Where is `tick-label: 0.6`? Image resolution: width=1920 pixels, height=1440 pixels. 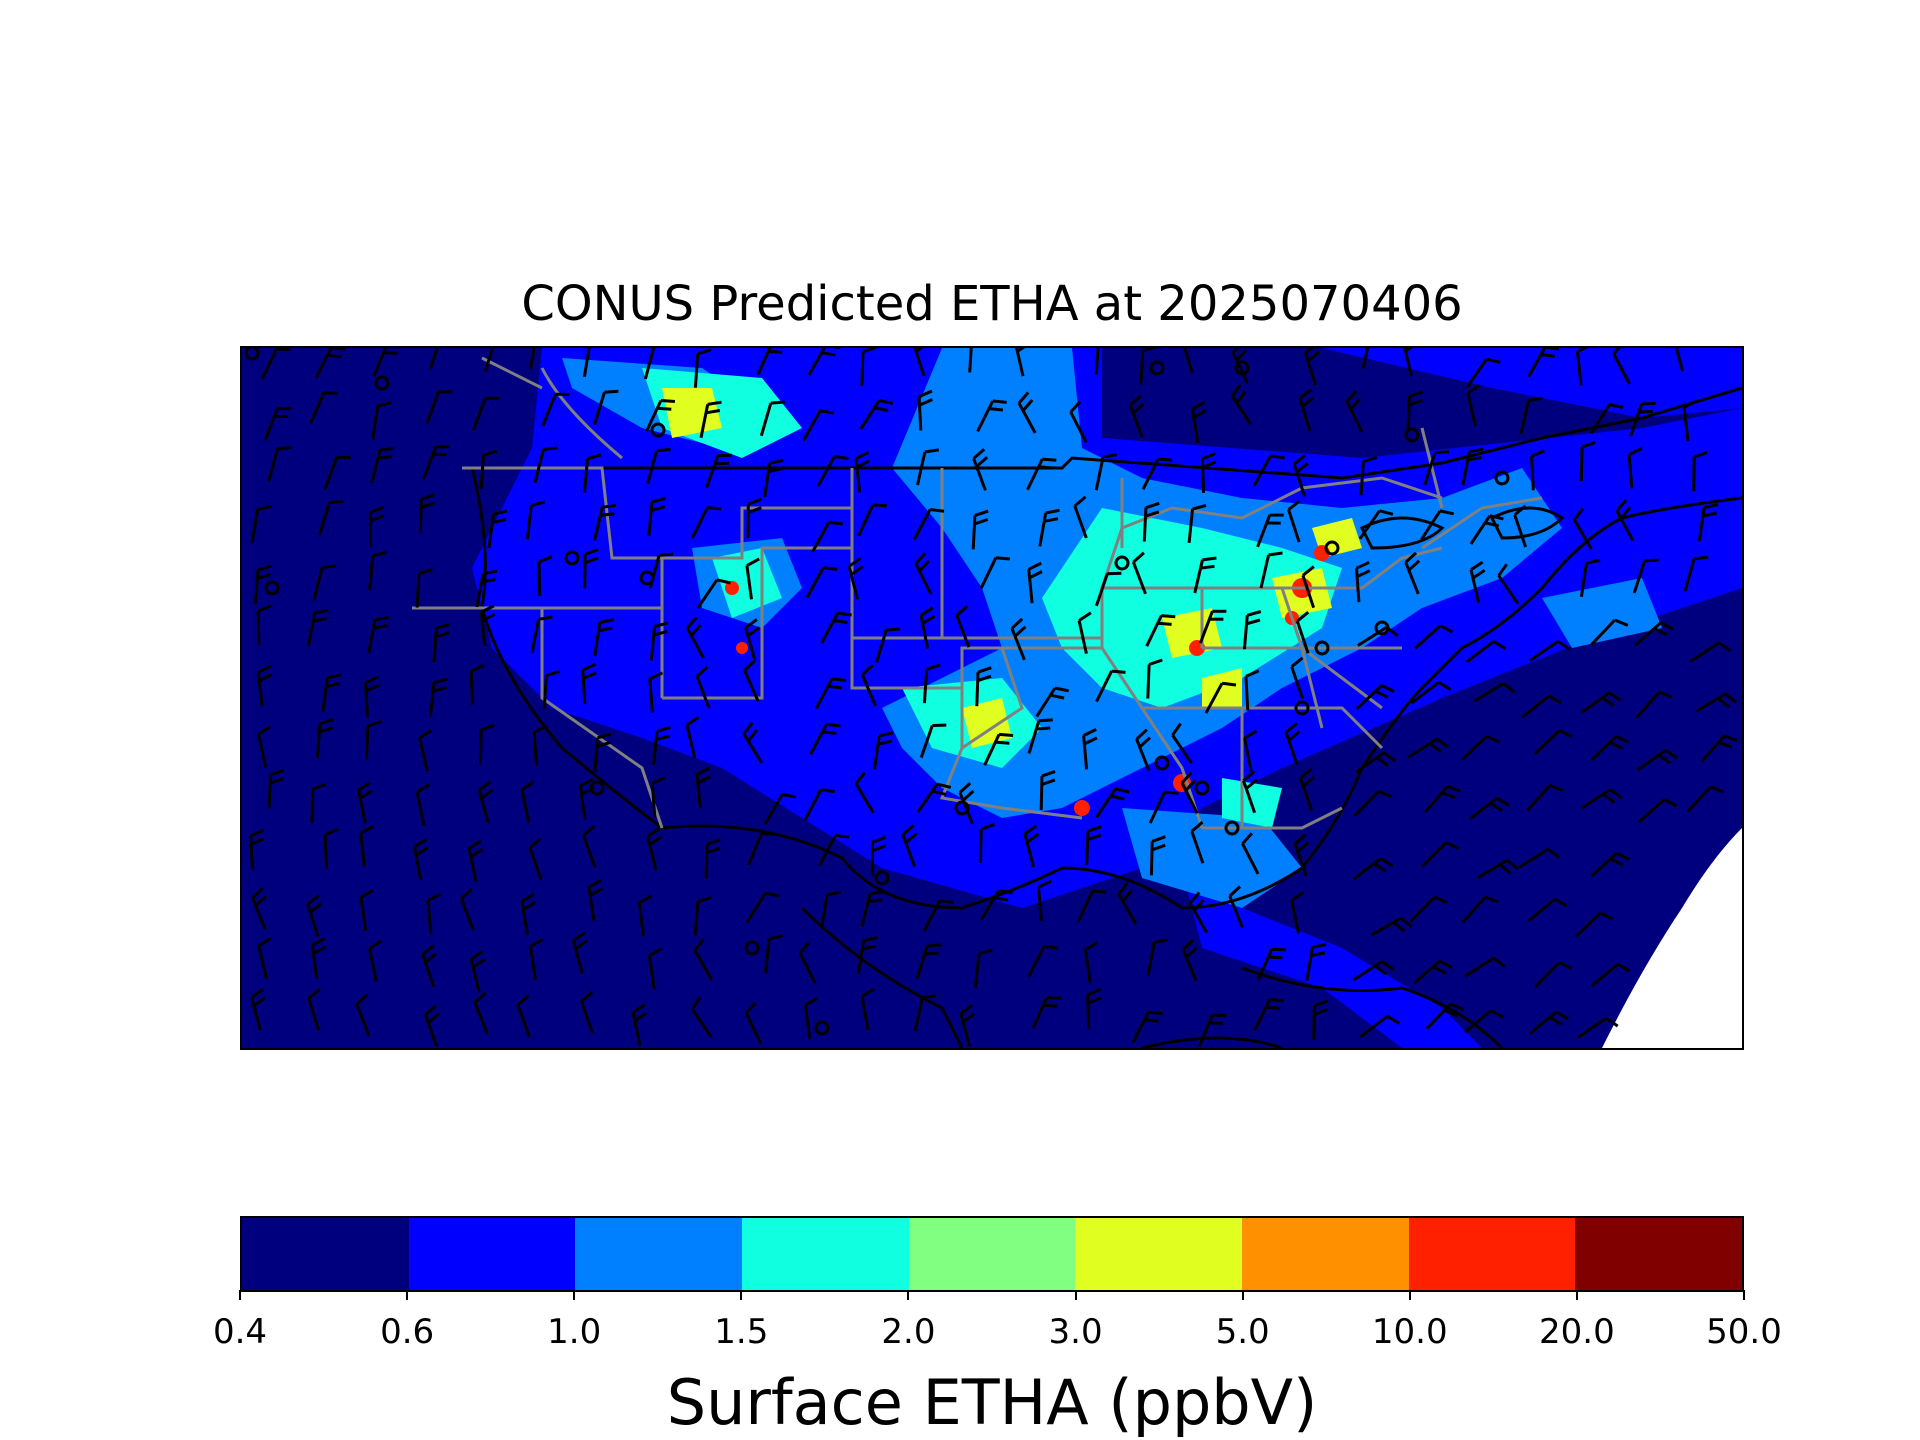 tick-label: 0.6 is located at coordinates (407, 1332).